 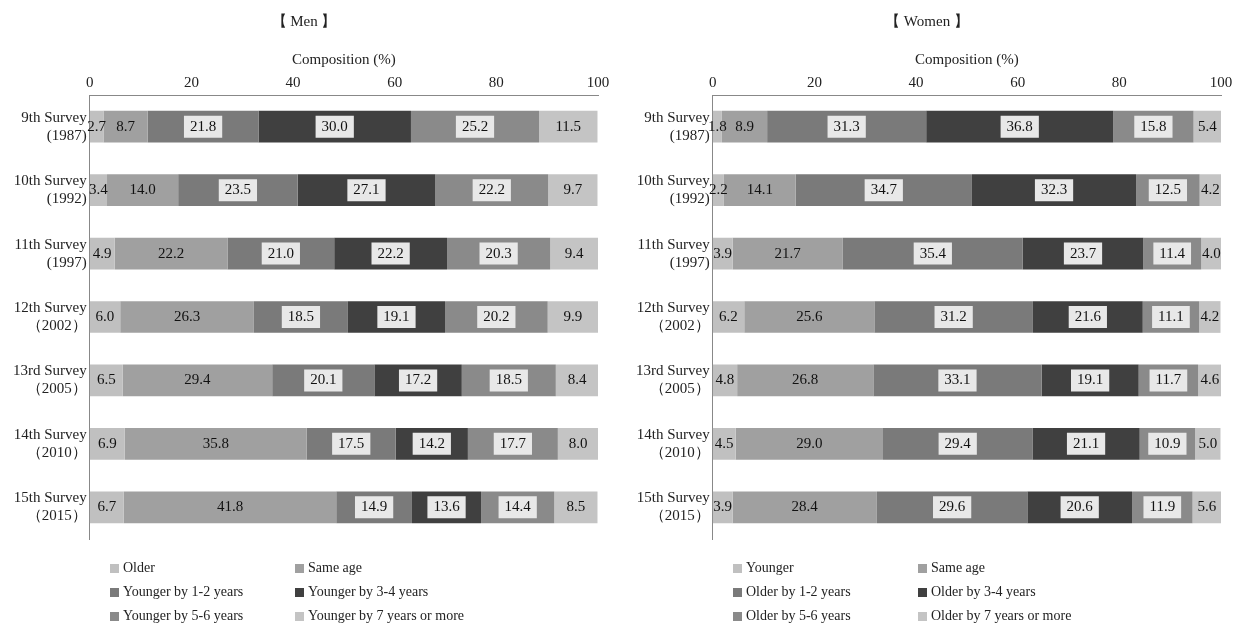 I want to click on data-label: 4.2, so click(x=1210, y=189).